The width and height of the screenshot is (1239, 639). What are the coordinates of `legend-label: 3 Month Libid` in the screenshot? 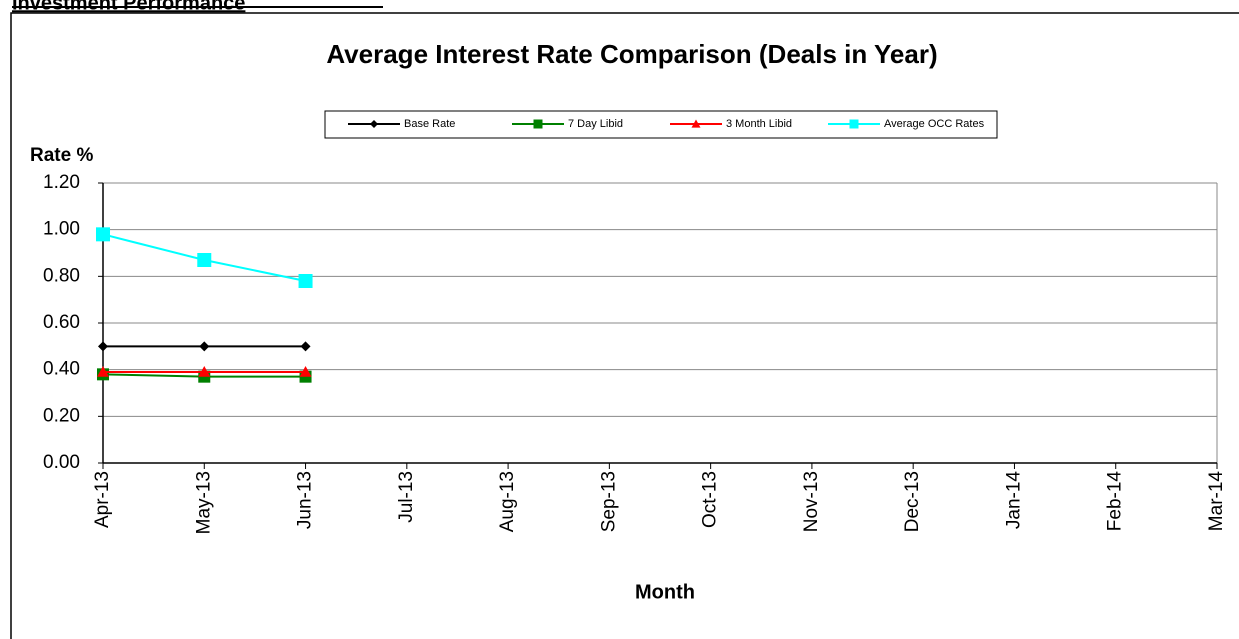 It's located at (759, 124).